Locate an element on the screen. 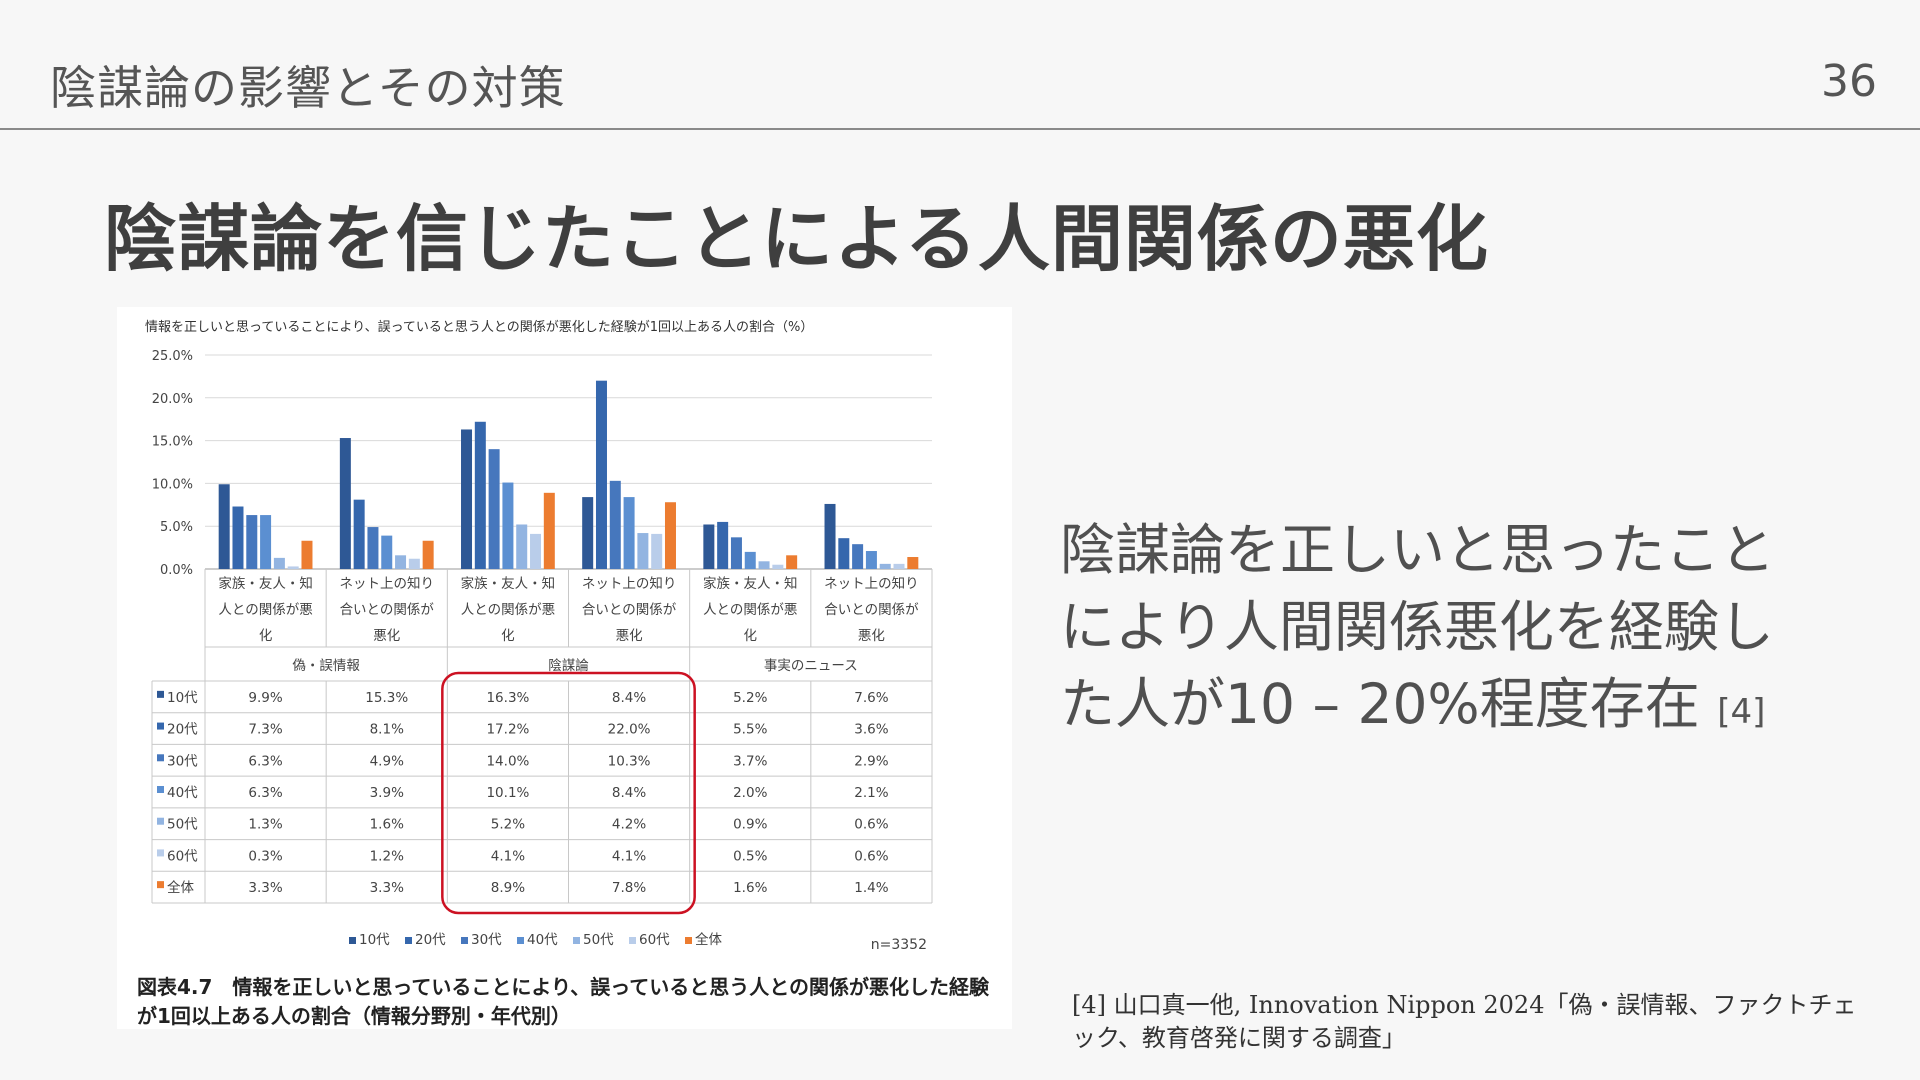  highlight-box is located at coordinates (568, 793).